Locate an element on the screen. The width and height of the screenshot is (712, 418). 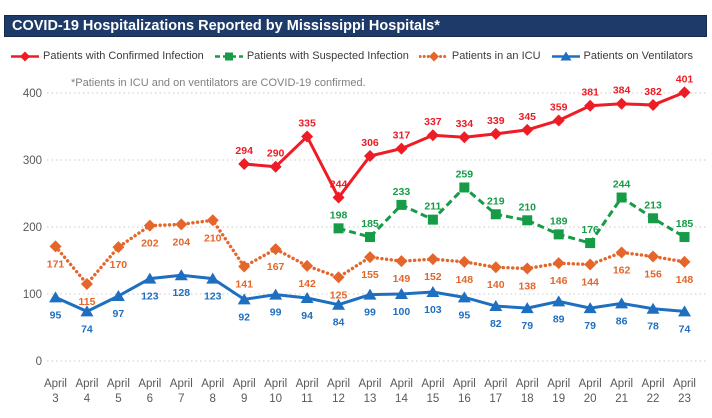
x-axis-tick-label: 22 is located at coordinates (653, 399).